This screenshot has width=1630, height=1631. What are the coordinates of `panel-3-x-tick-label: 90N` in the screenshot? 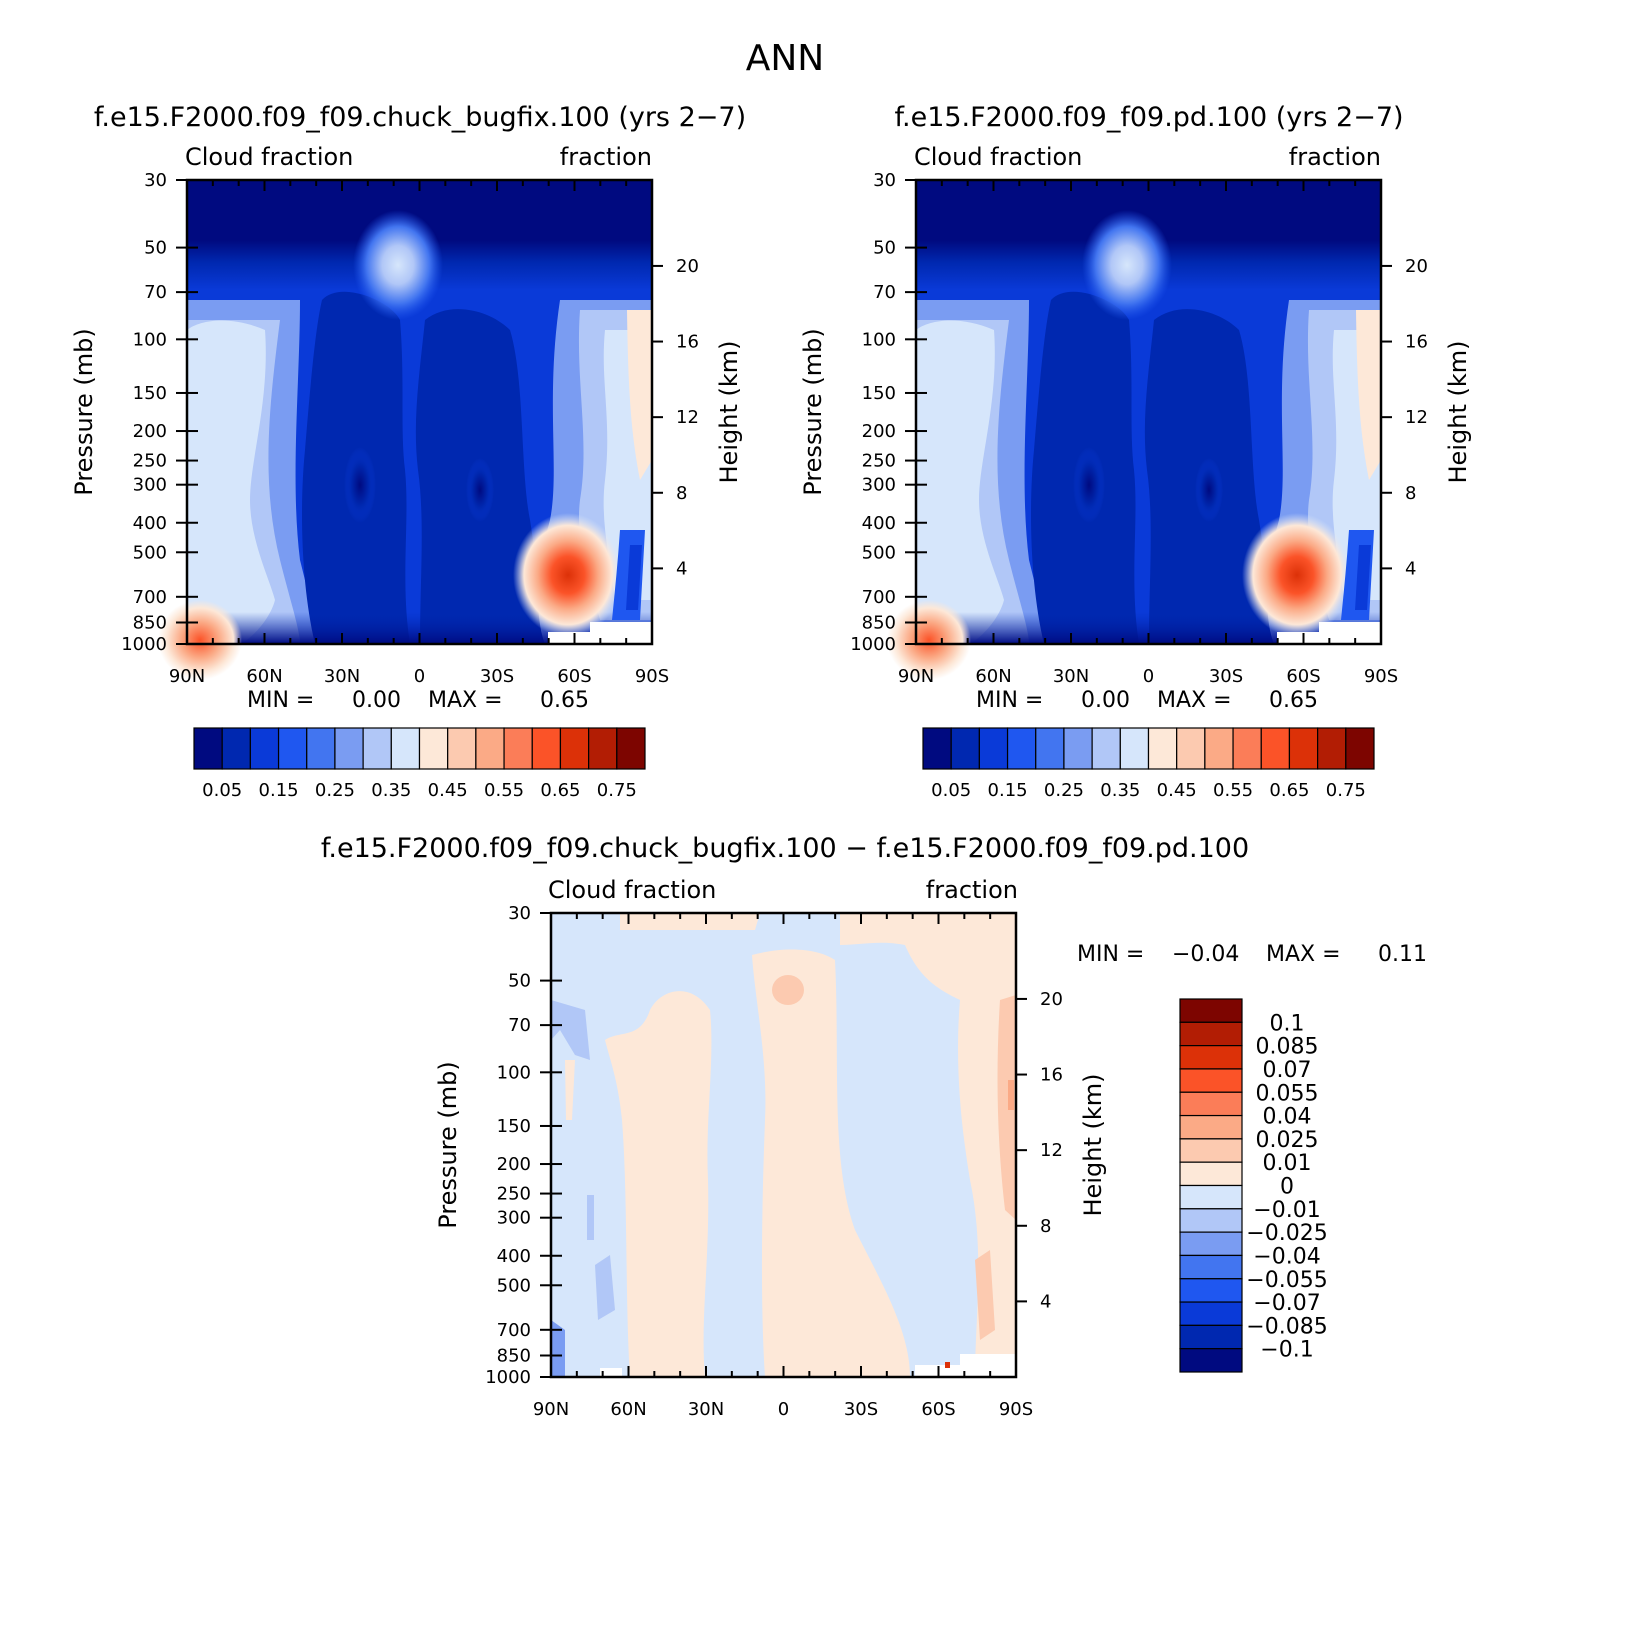 It's located at (551, 1409).